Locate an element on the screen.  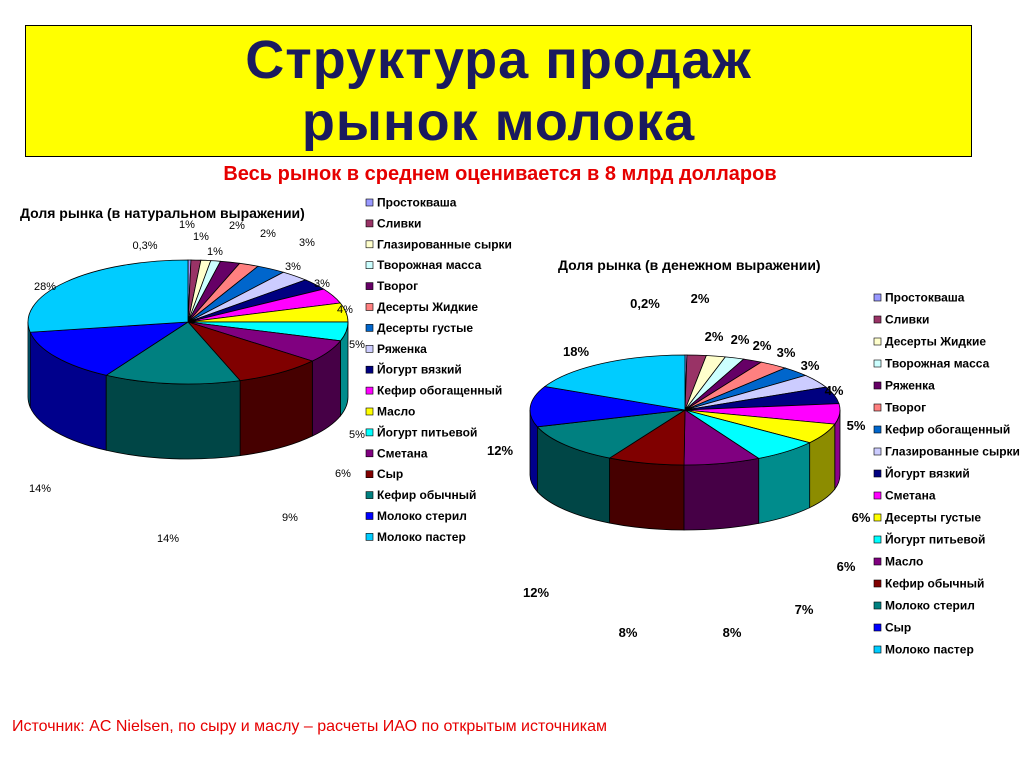
data-label: 9% is located at coordinates (290, 518).